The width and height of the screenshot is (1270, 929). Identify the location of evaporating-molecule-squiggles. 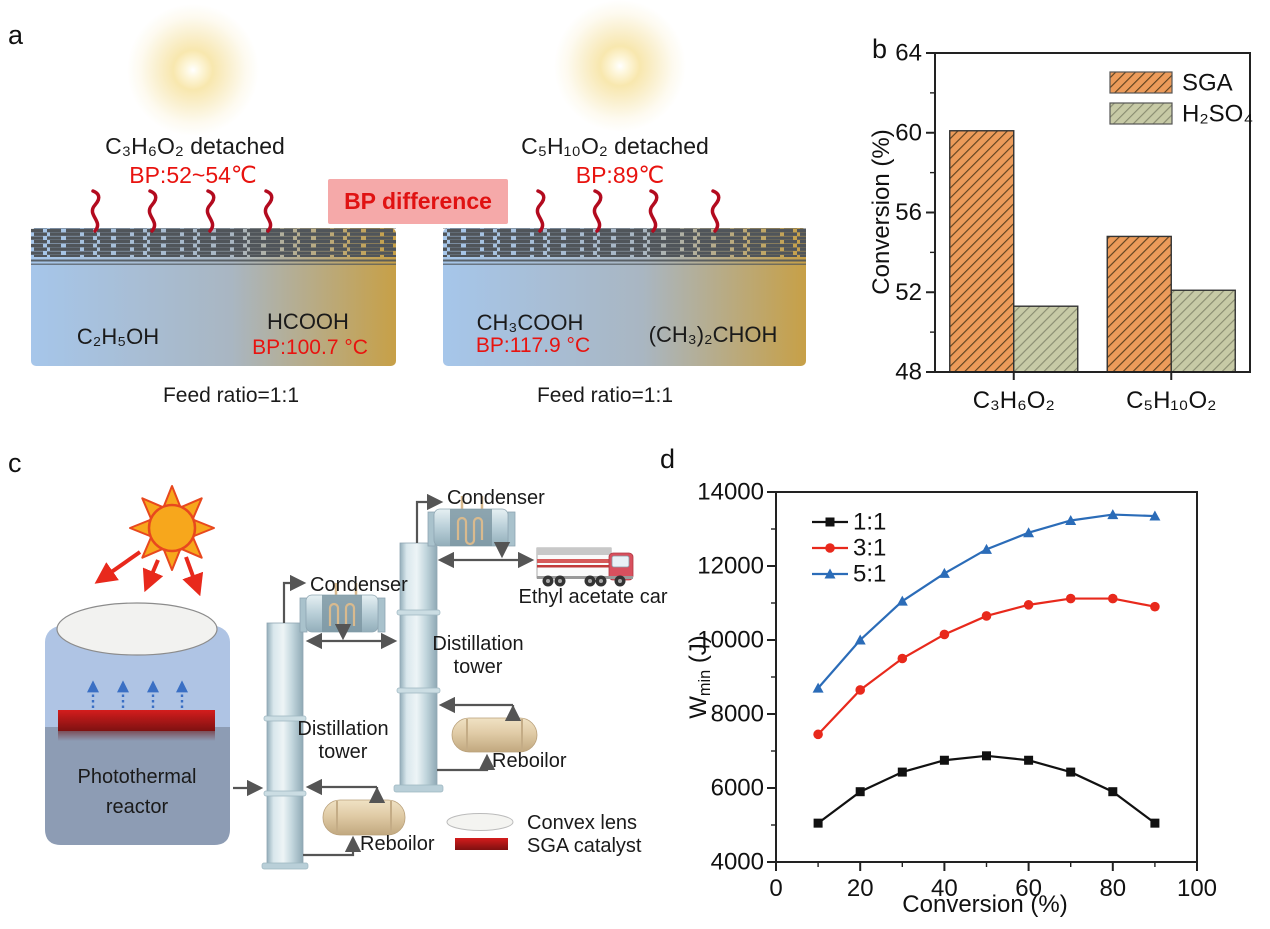
(405, 211).